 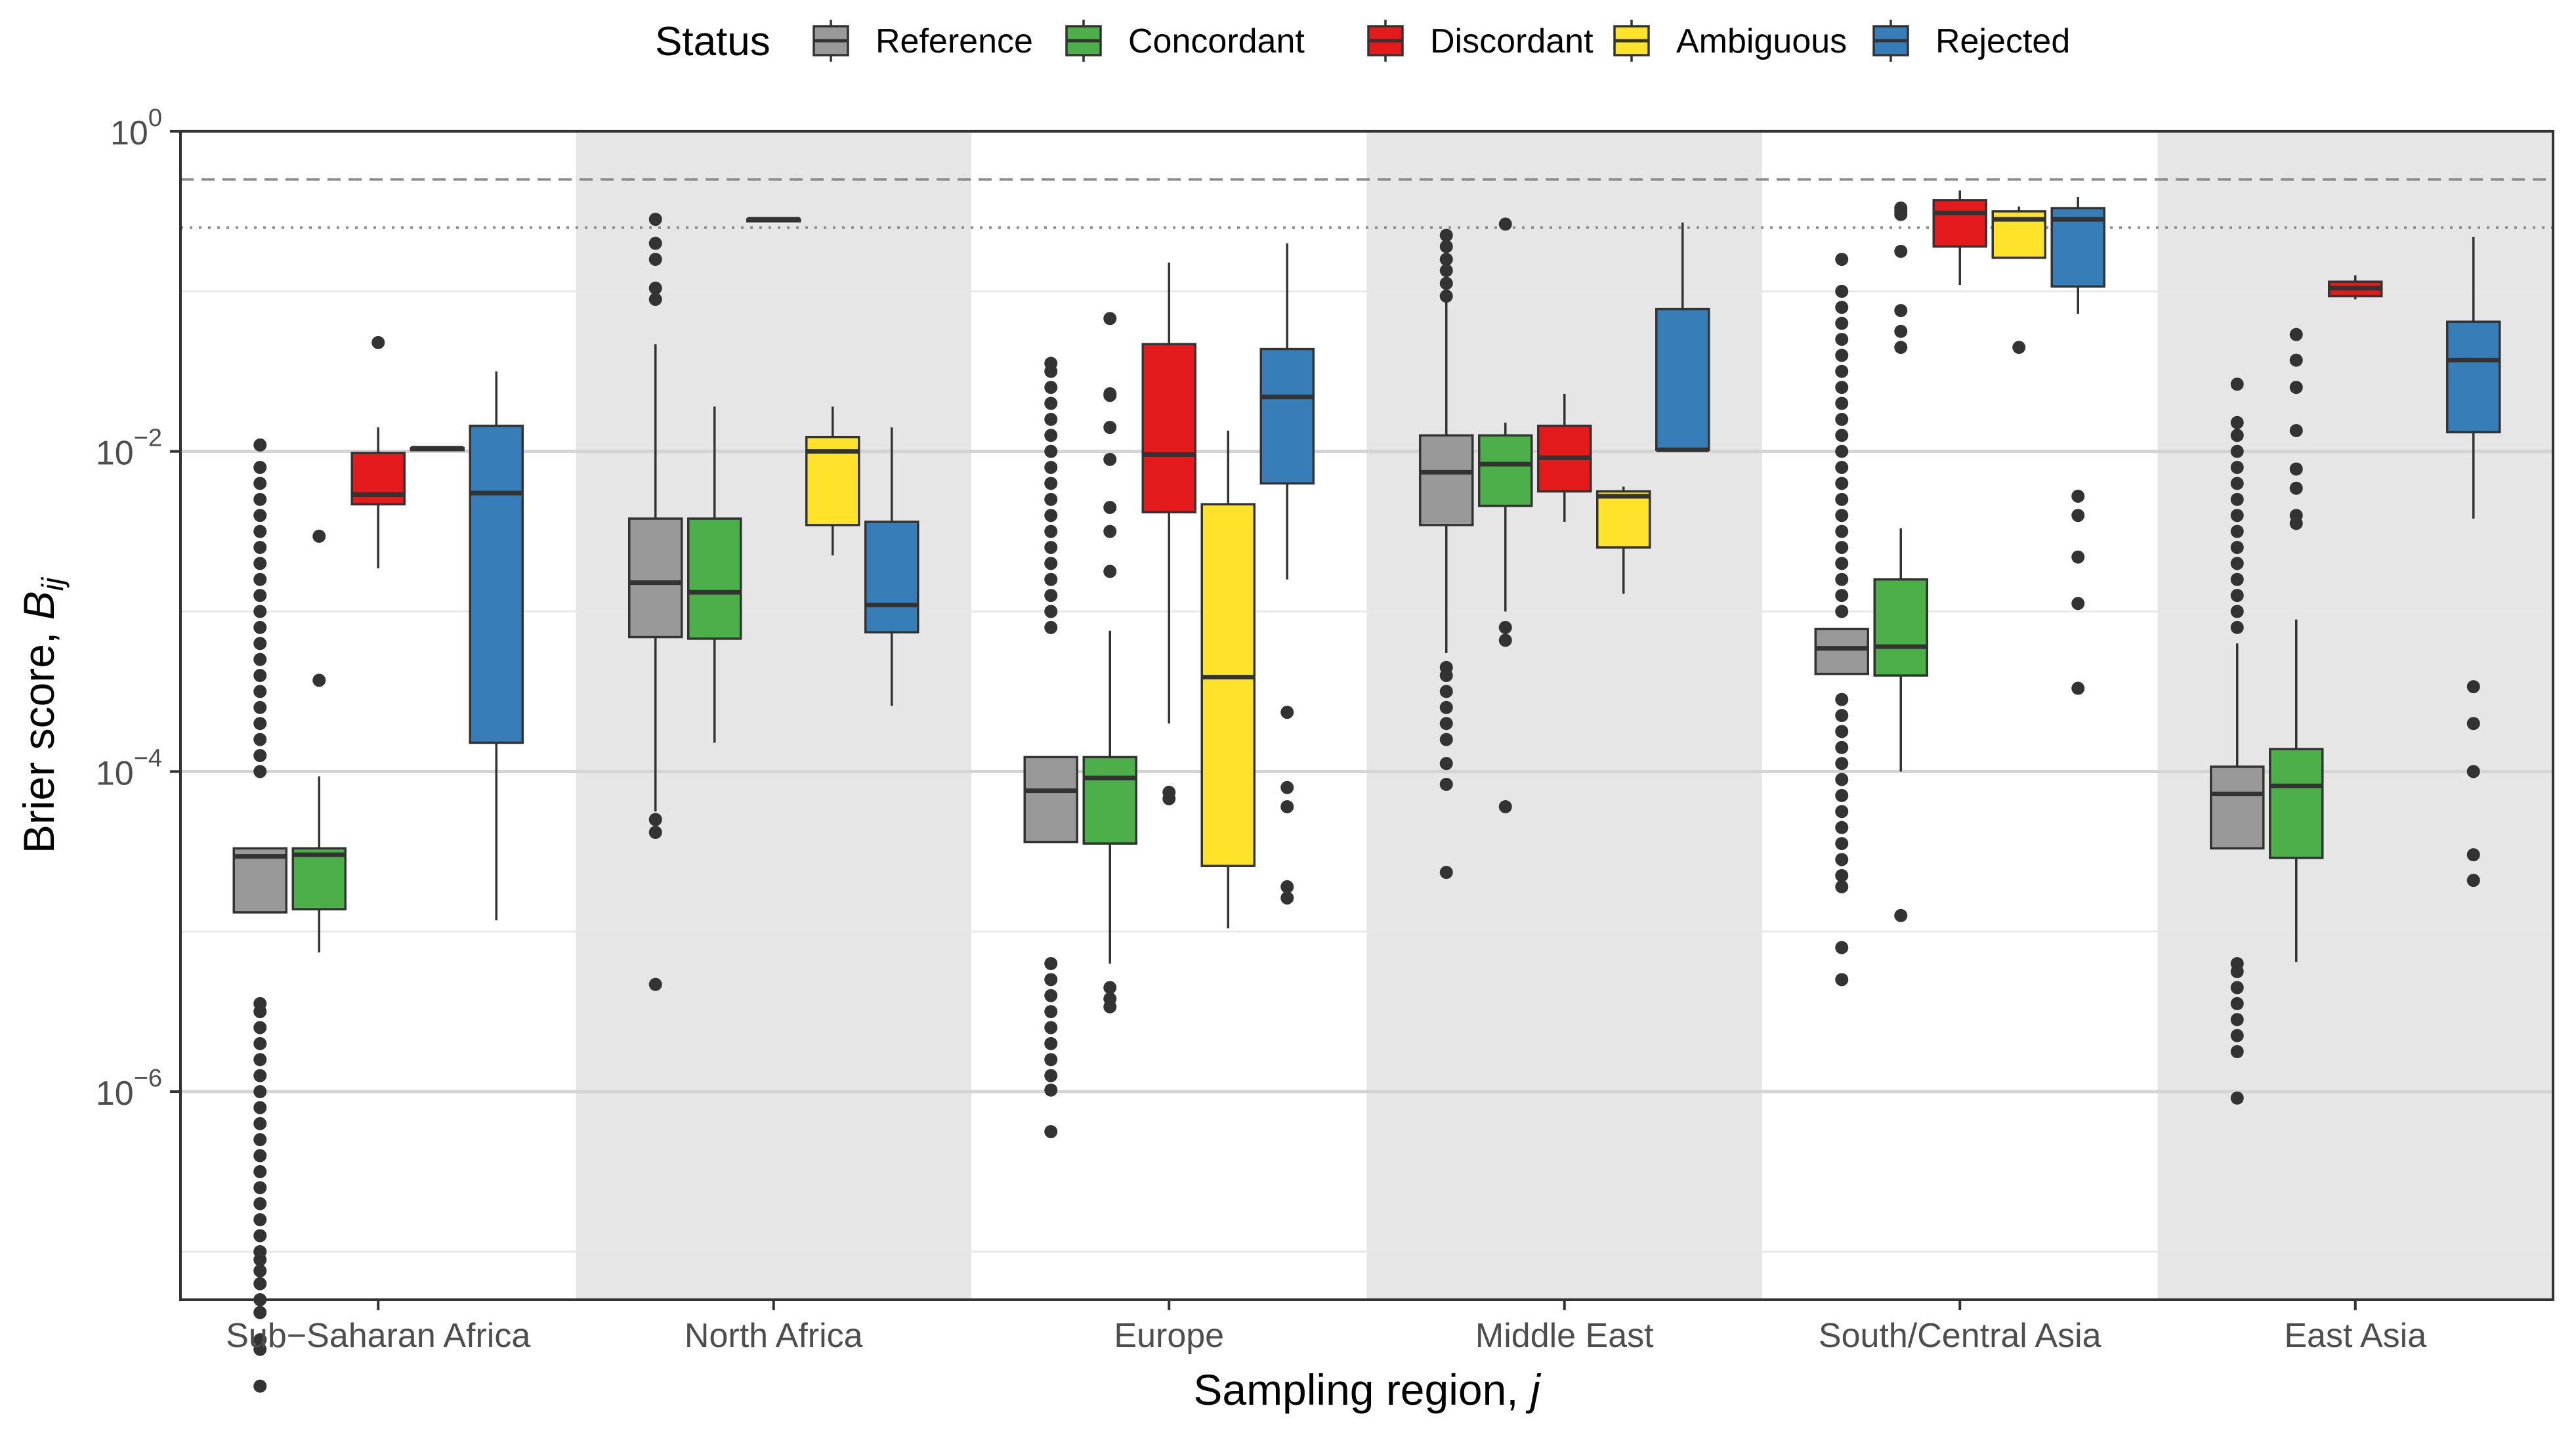 I want to click on y-tick-label: 10⁰, so click(x=136, y=128).